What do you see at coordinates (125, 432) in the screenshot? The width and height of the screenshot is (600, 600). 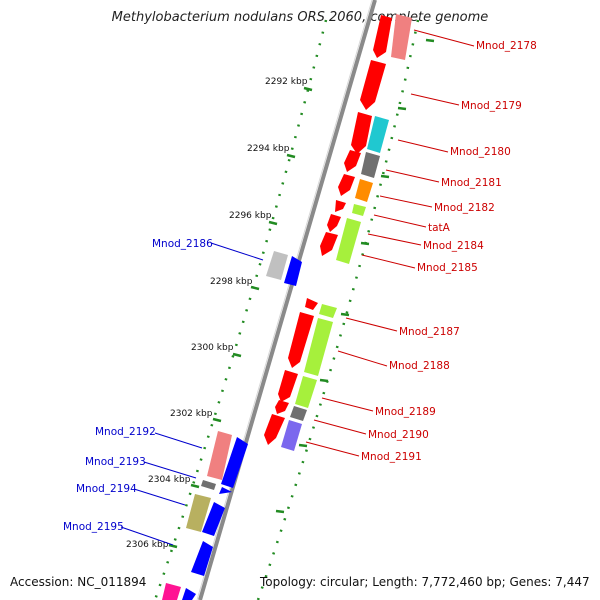 I see `gene-label-reverse: Mnod_2192` at bounding box center [125, 432].